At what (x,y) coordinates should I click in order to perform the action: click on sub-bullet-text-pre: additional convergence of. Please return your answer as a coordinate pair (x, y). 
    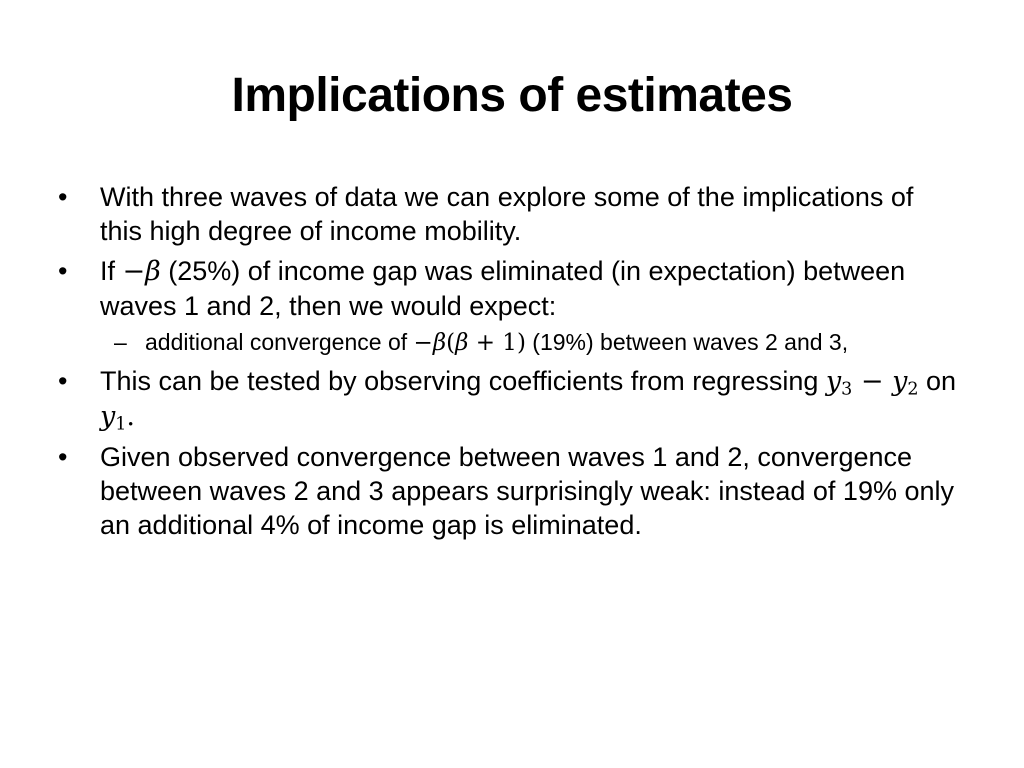
    Looking at the image, I should click on (279, 342).